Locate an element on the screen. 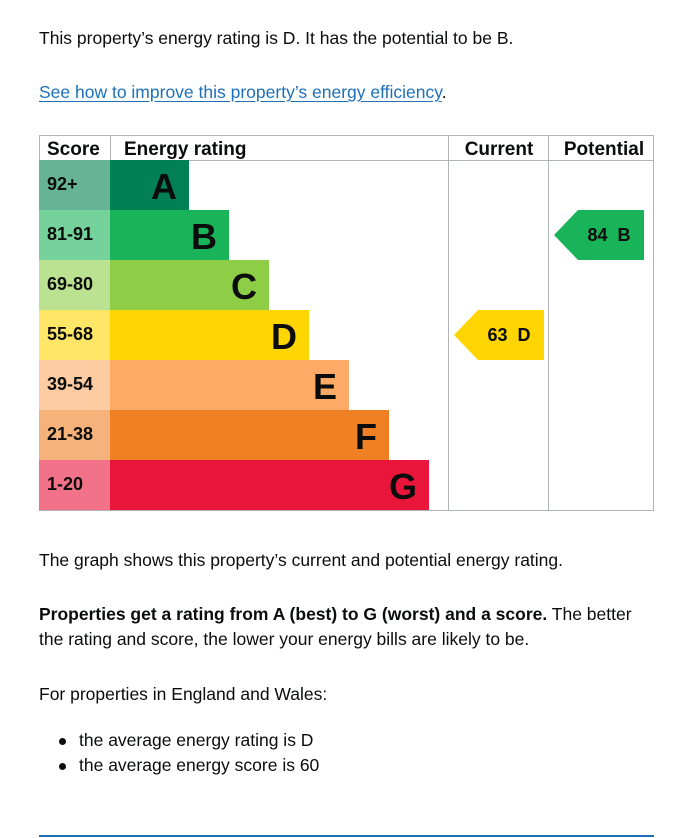 This screenshot has height=838, width=685. band-range-label: 81-91 is located at coordinates (70, 234).